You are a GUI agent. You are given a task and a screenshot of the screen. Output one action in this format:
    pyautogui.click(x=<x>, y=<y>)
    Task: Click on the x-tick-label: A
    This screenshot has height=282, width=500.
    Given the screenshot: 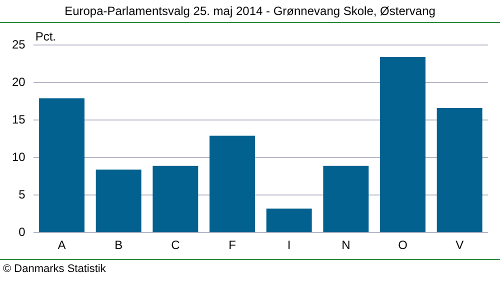 What is the action you would take?
    pyautogui.click(x=62, y=245)
    